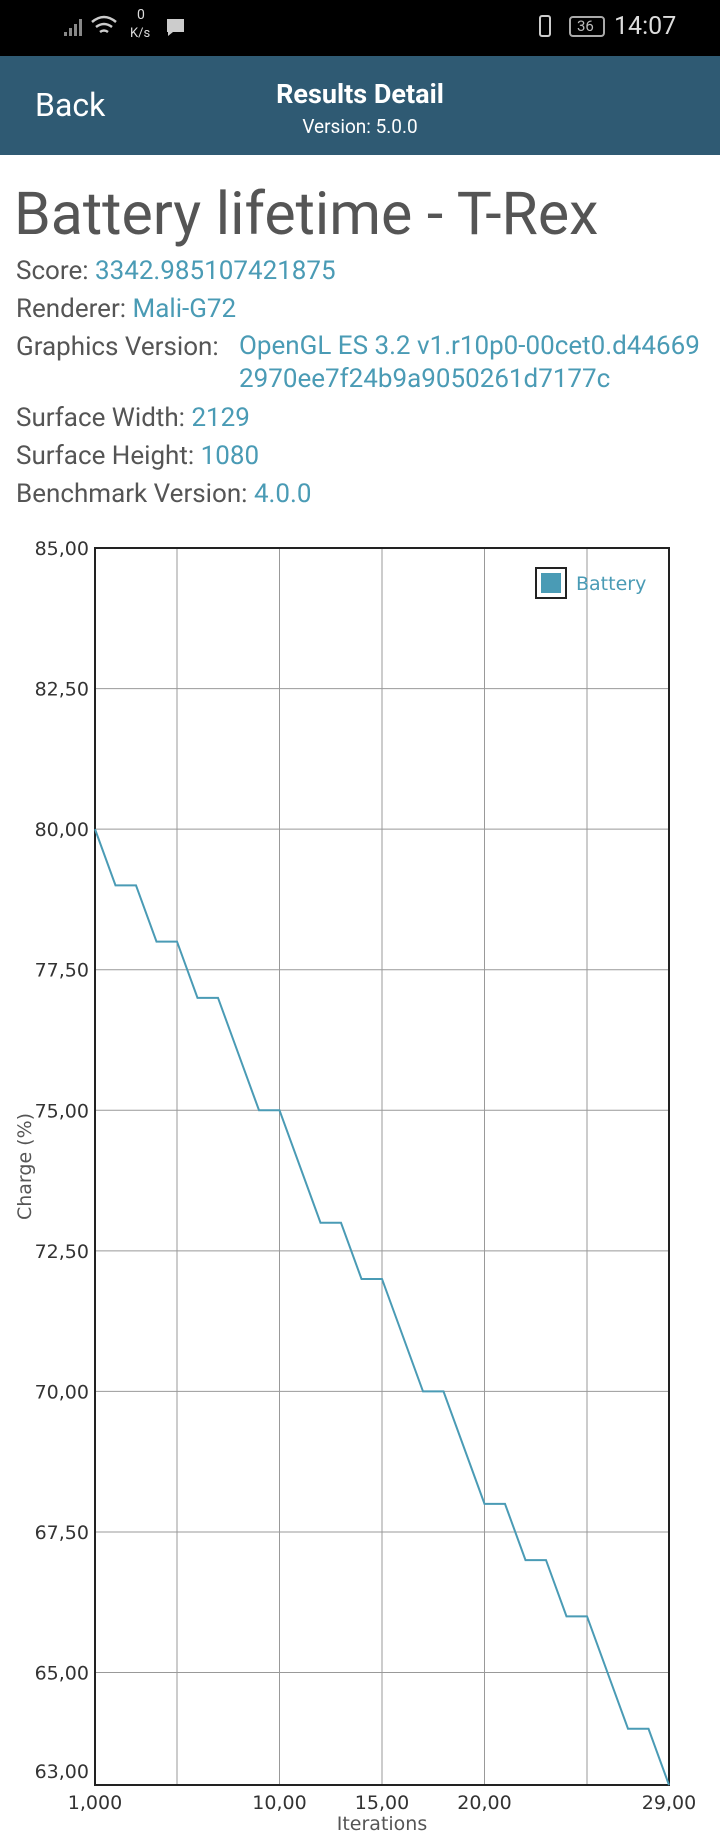 Image resolution: width=720 pixels, height=1840 pixels. I want to click on detail-label: Score:, so click(52, 271).